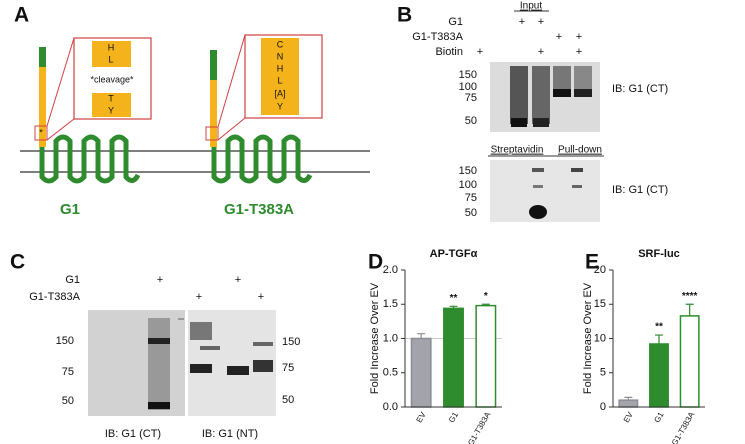 This screenshot has height=444, width=745. Describe the element at coordinates (264, 126) in the screenshot. I see `t383a-construct: C N H L [A] Y G1-T383A` at that location.